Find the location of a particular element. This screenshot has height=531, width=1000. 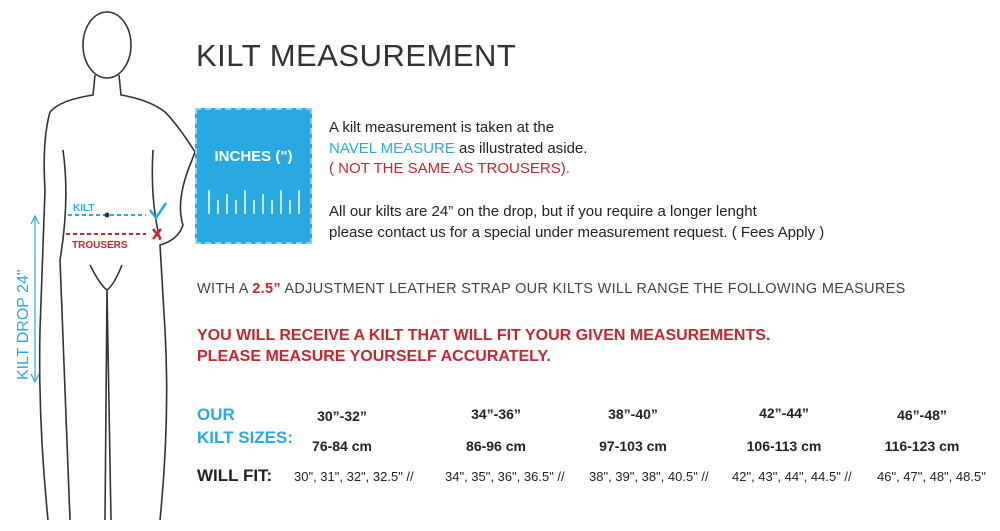

size-inches: 38”-40” is located at coordinates (633, 414).